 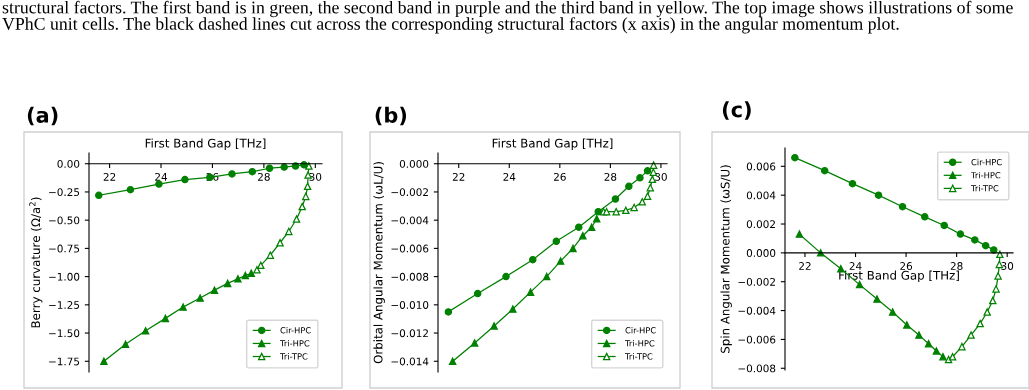 What do you see at coordinates (761, 195) in the screenshot?
I see `y-tick-label: 0.004` at bounding box center [761, 195].